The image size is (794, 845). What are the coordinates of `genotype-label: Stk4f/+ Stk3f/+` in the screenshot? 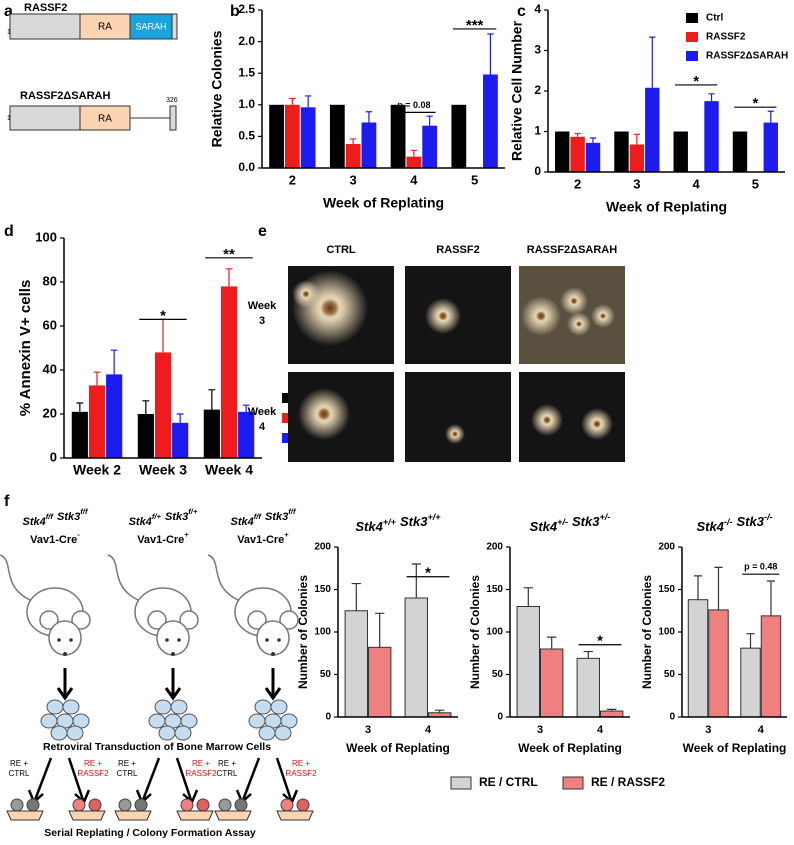 It's located at (163, 517).